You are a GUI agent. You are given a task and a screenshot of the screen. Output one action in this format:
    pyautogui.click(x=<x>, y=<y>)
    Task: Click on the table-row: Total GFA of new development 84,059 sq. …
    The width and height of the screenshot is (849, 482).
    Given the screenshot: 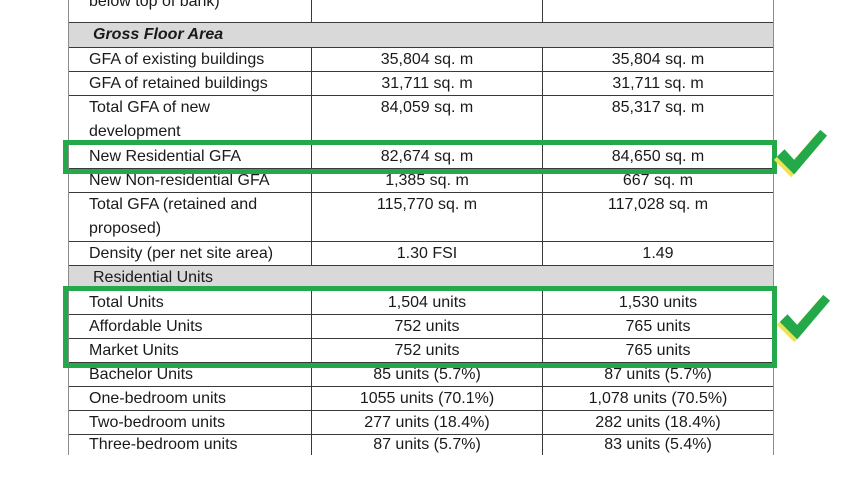 What is the action you would take?
    pyautogui.click(x=421, y=120)
    